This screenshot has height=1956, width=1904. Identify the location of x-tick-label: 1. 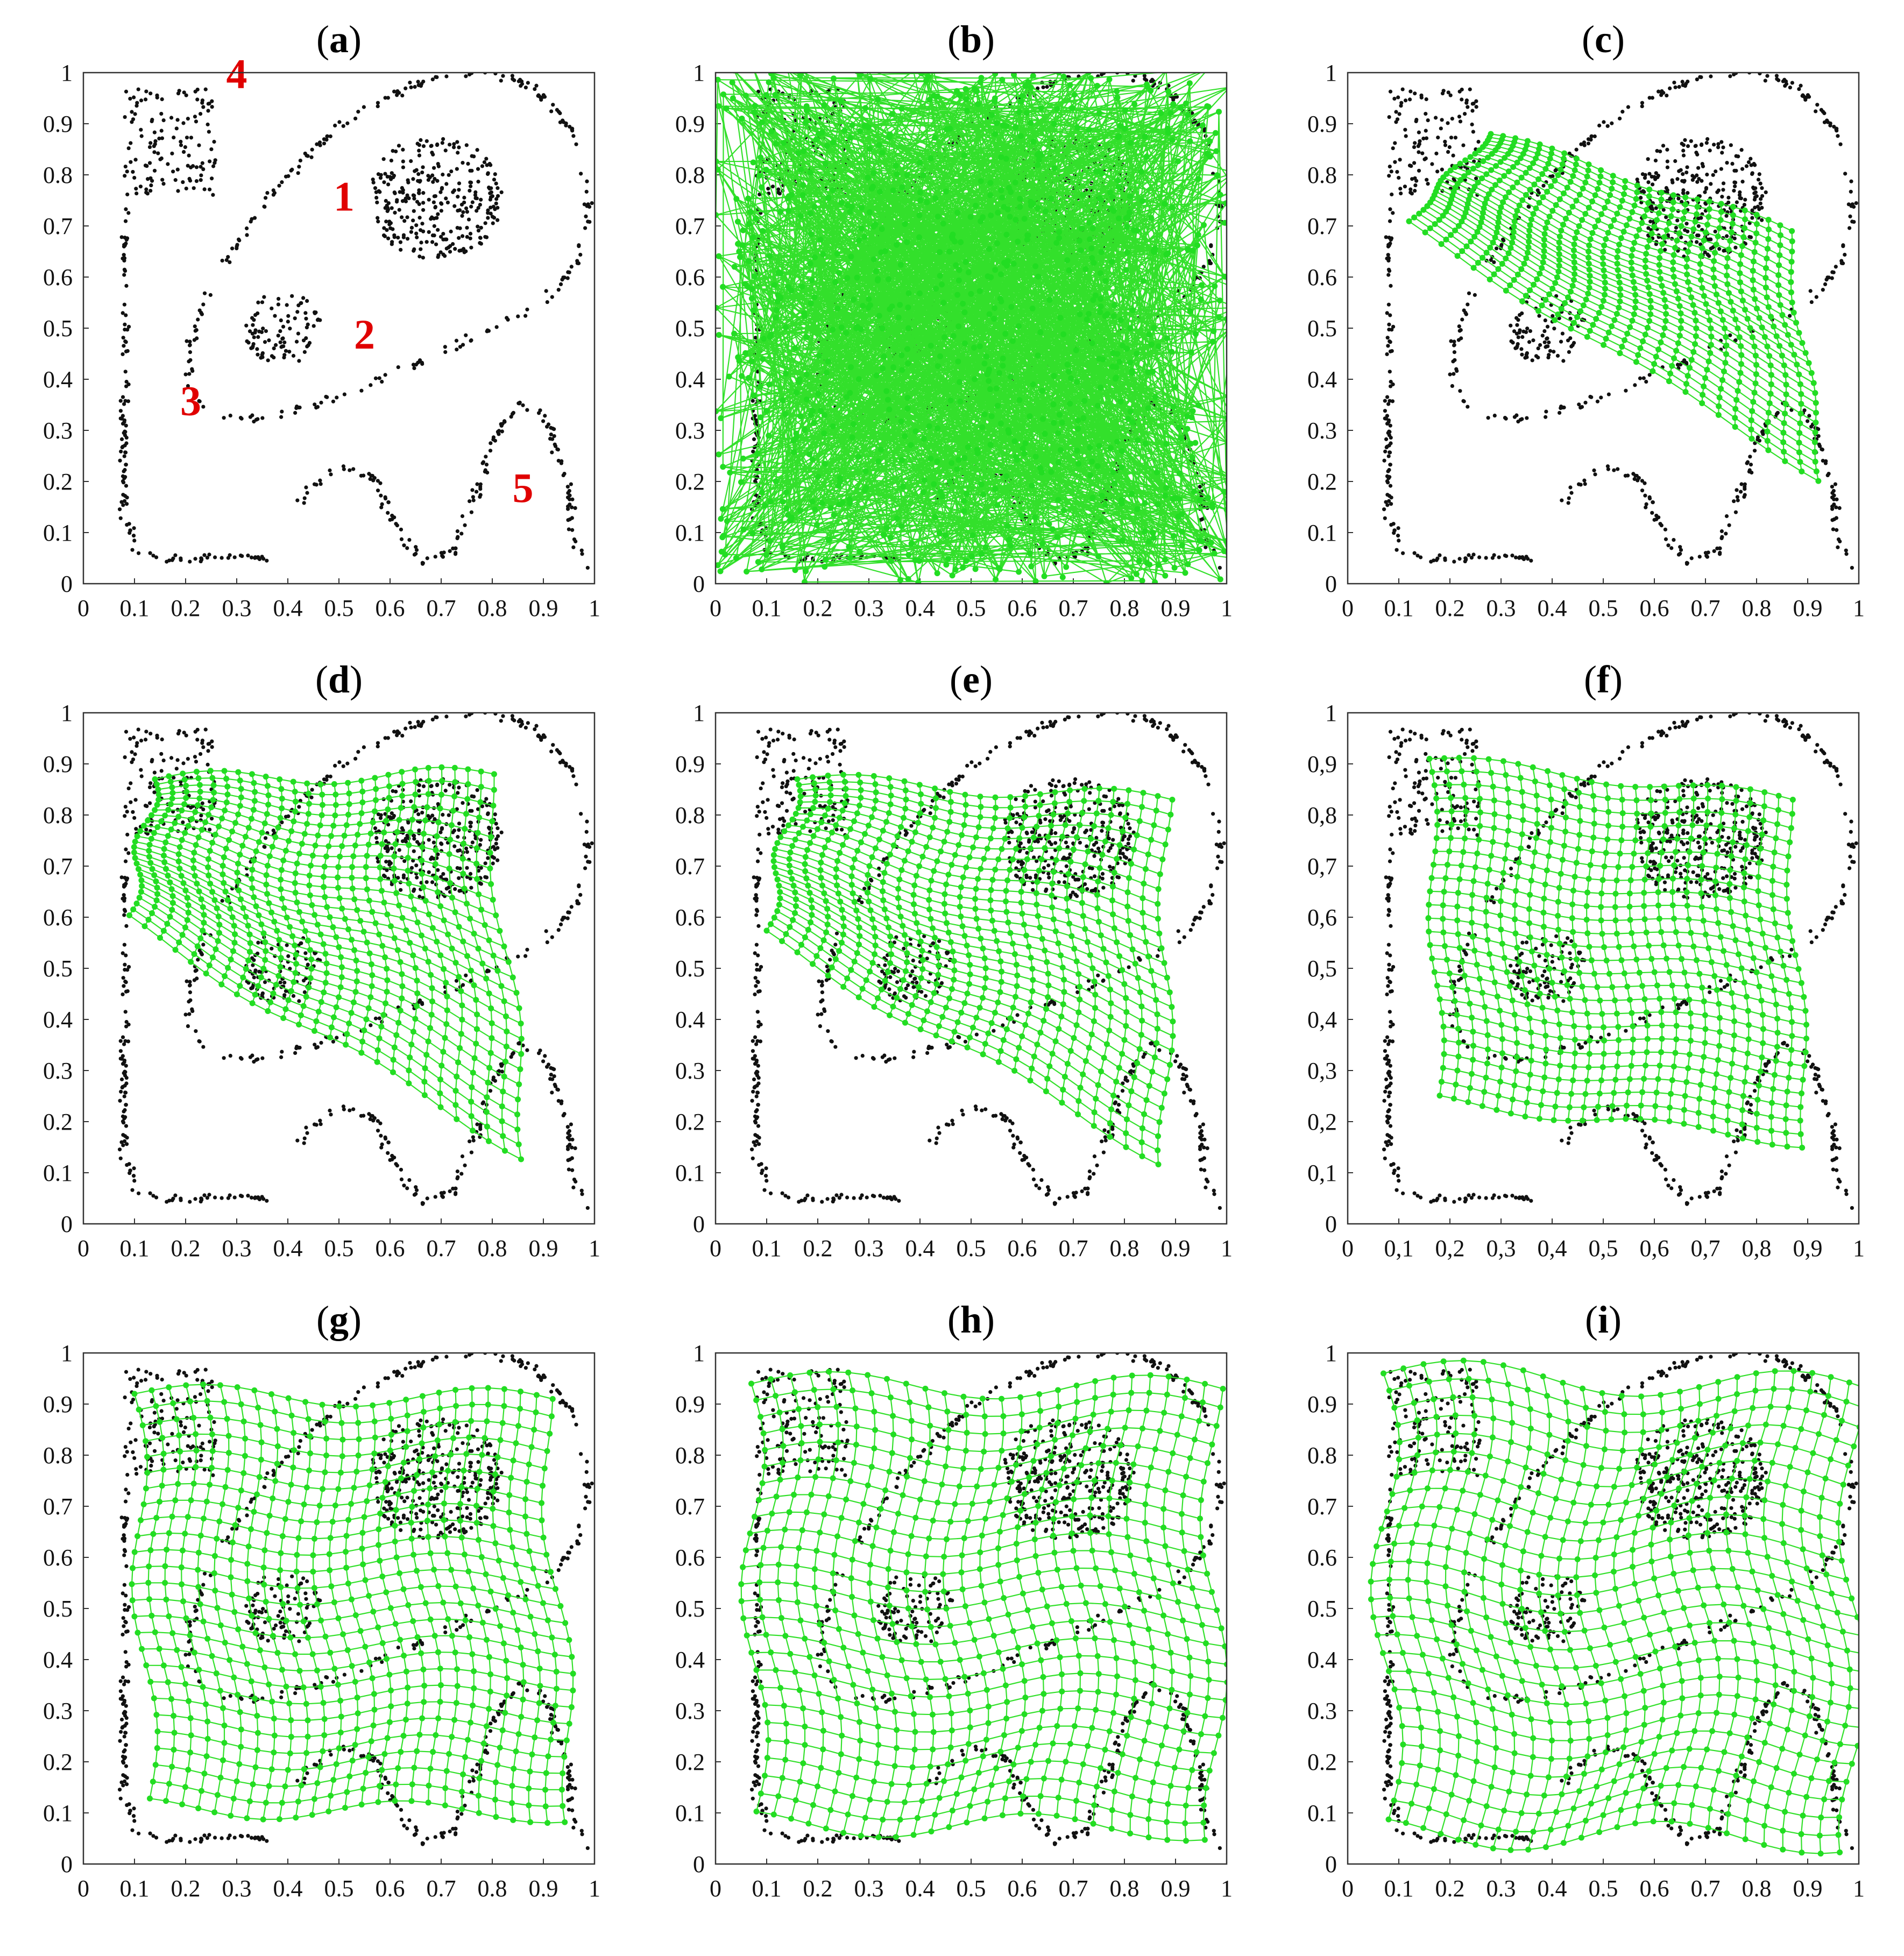
(594, 608).